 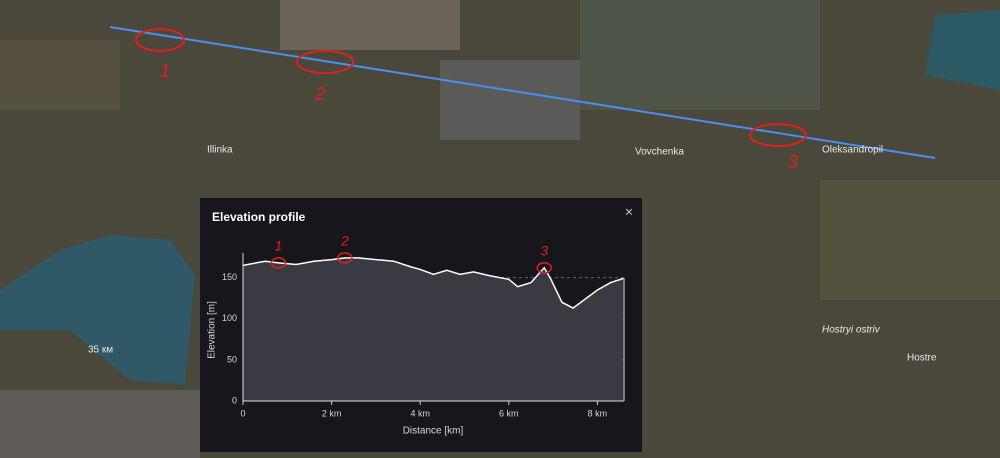 I want to click on place-label: 35 км, so click(x=100, y=350).